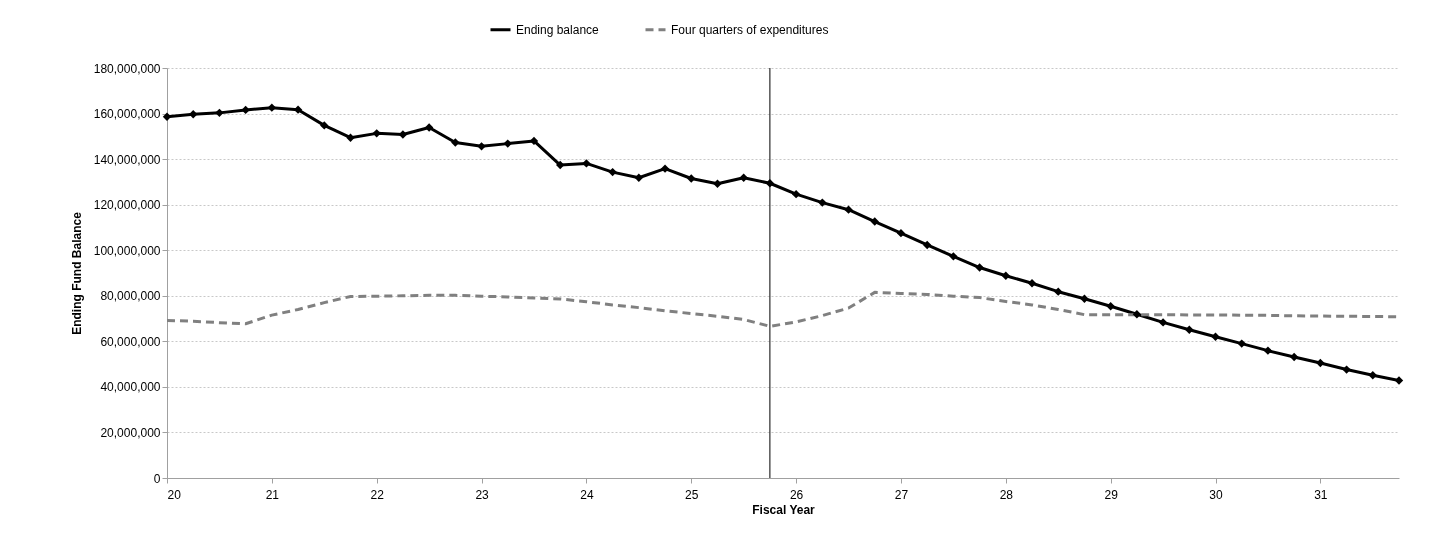 The height and width of the screenshot is (533, 1454). What do you see at coordinates (750, 29) in the screenshot?
I see `legend-label: Four quarters of expenditures` at bounding box center [750, 29].